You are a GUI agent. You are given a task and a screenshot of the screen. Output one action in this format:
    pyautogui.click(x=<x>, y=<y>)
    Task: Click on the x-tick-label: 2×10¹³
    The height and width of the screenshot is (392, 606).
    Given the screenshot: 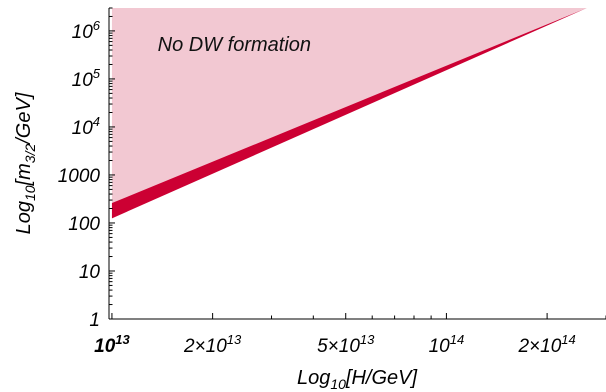 What is the action you would take?
    pyautogui.click(x=212, y=344)
    